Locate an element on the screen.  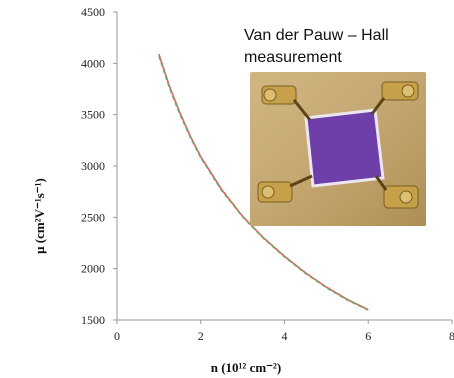
y-axis-ticks: 1500 2000 2500 3000 3500 4000 4500 is located at coordinates (99, 166).